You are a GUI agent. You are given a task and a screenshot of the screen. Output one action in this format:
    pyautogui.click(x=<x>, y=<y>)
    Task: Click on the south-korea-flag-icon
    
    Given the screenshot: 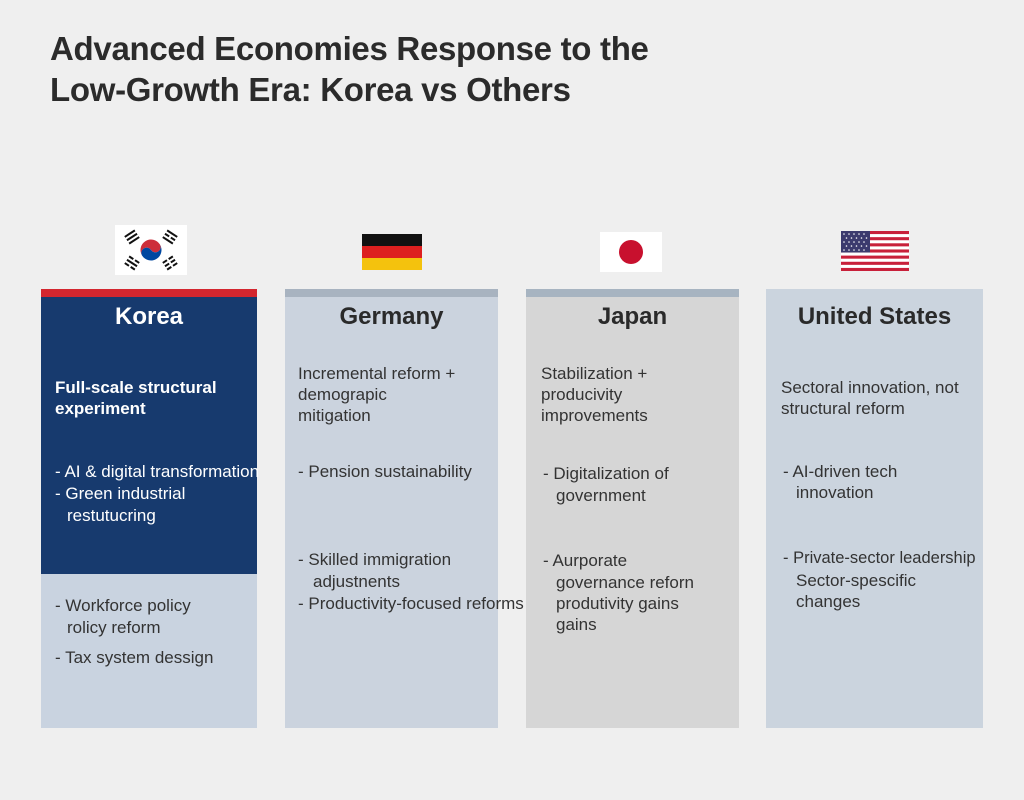 What is the action you would take?
    pyautogui.click(x=151, y=250)
    